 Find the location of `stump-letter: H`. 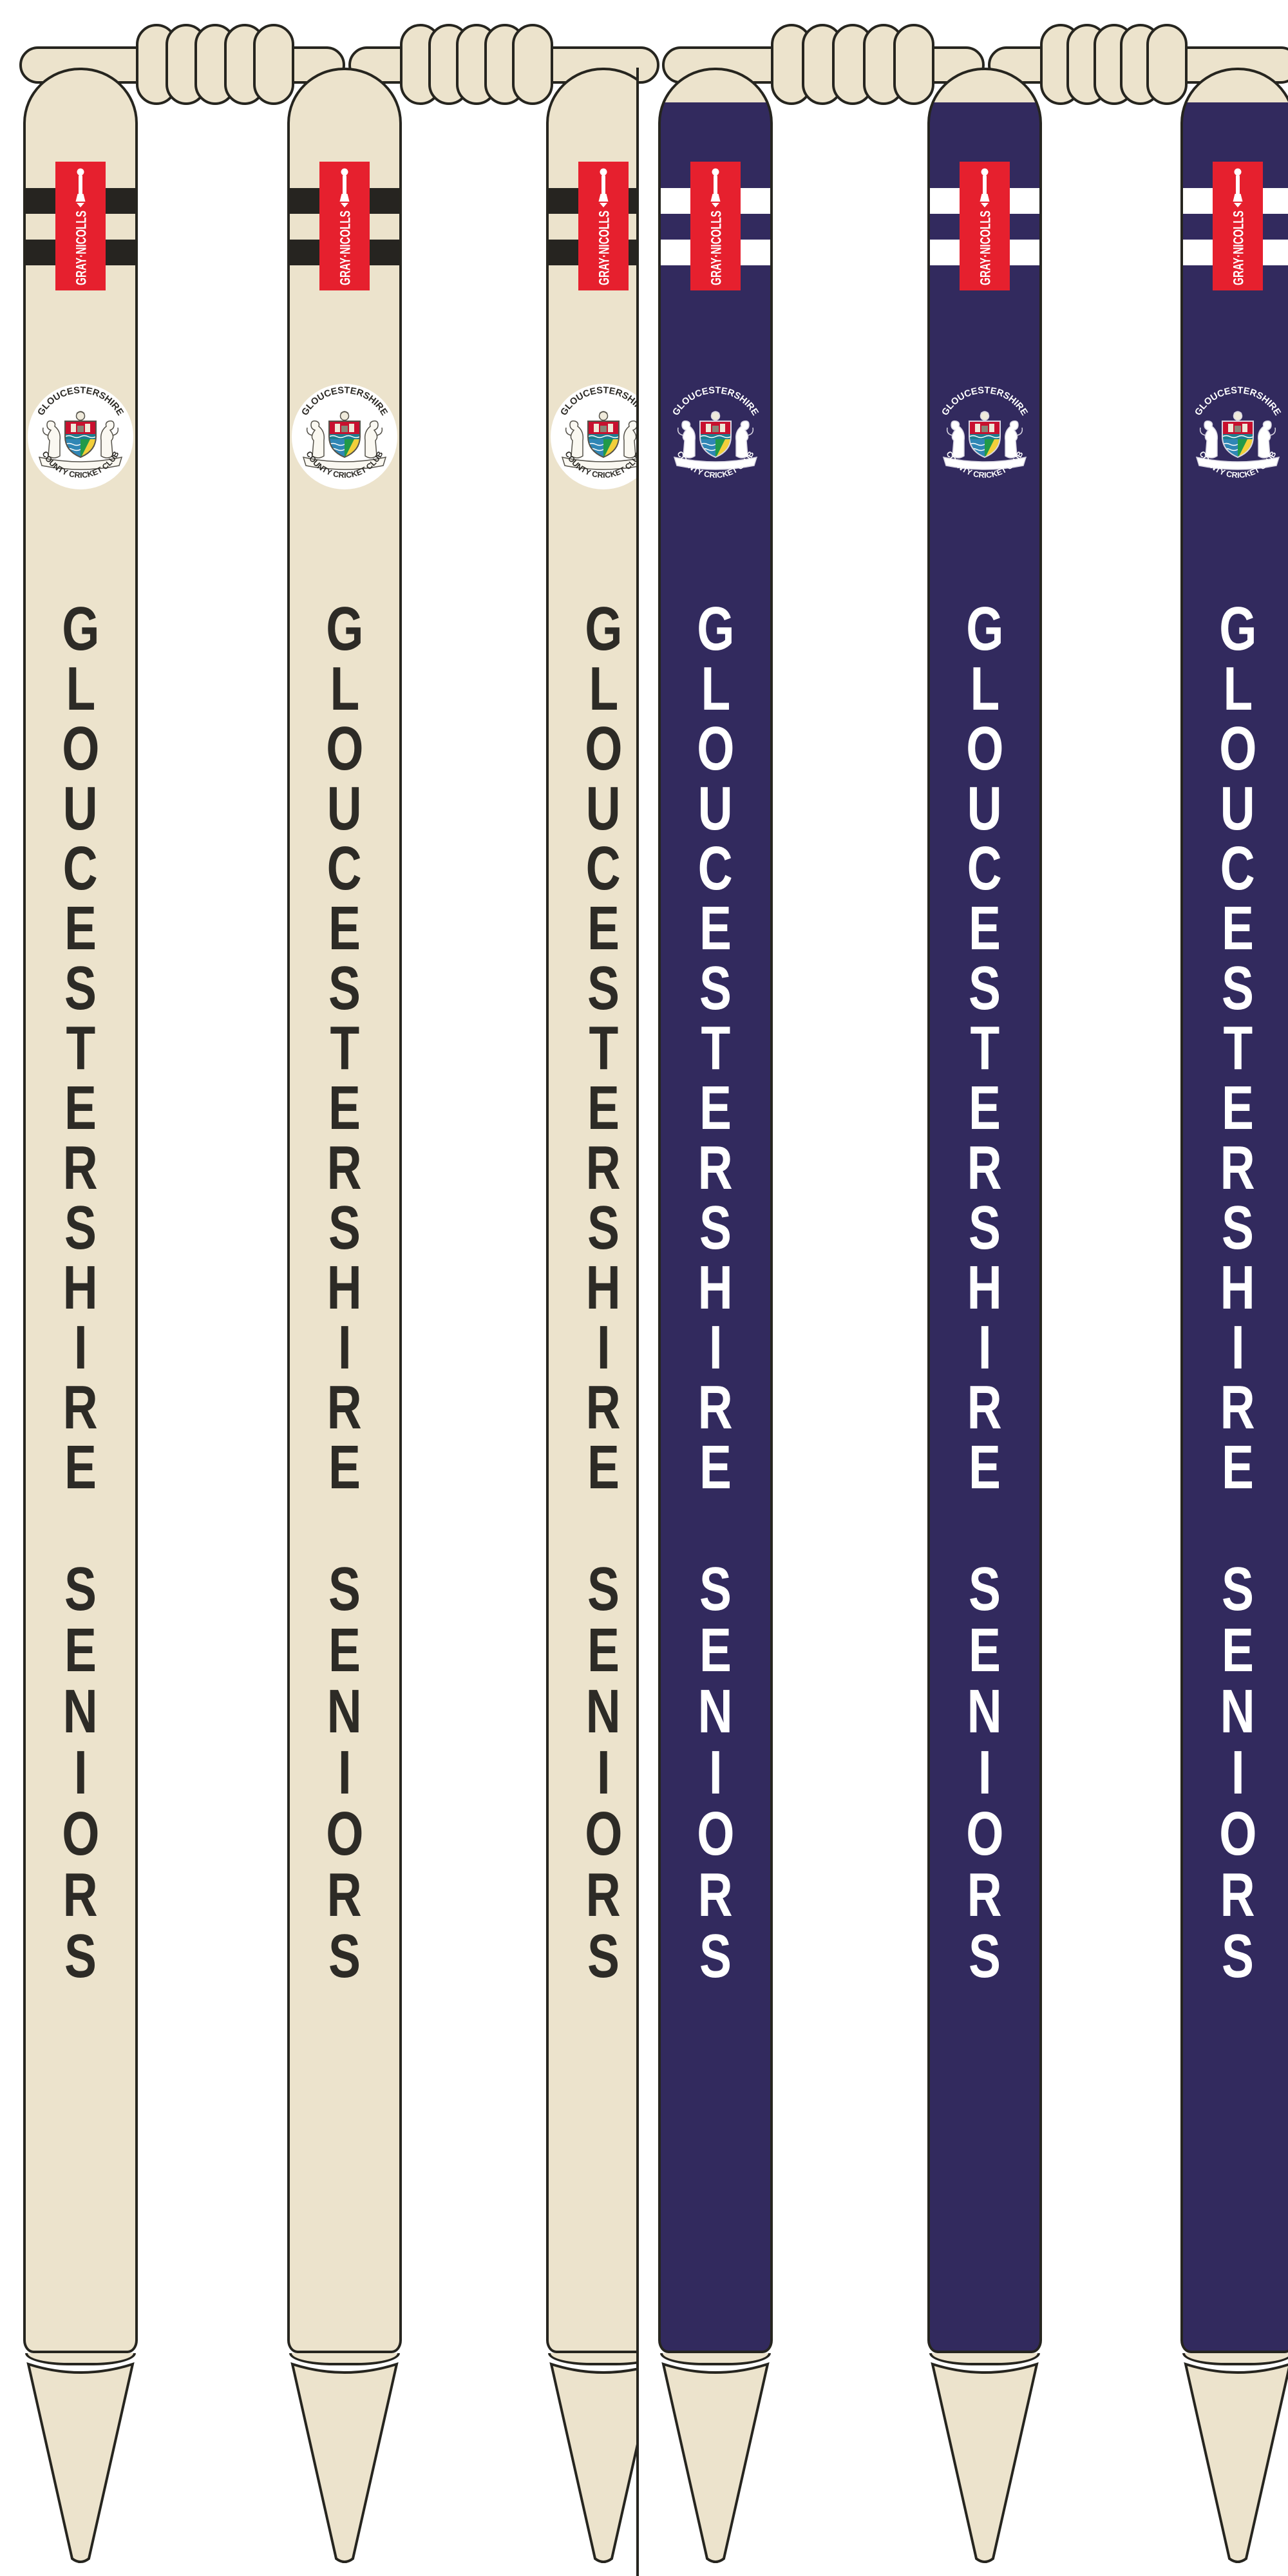

stump-letter: H is located at coordinates (1238, 1287).